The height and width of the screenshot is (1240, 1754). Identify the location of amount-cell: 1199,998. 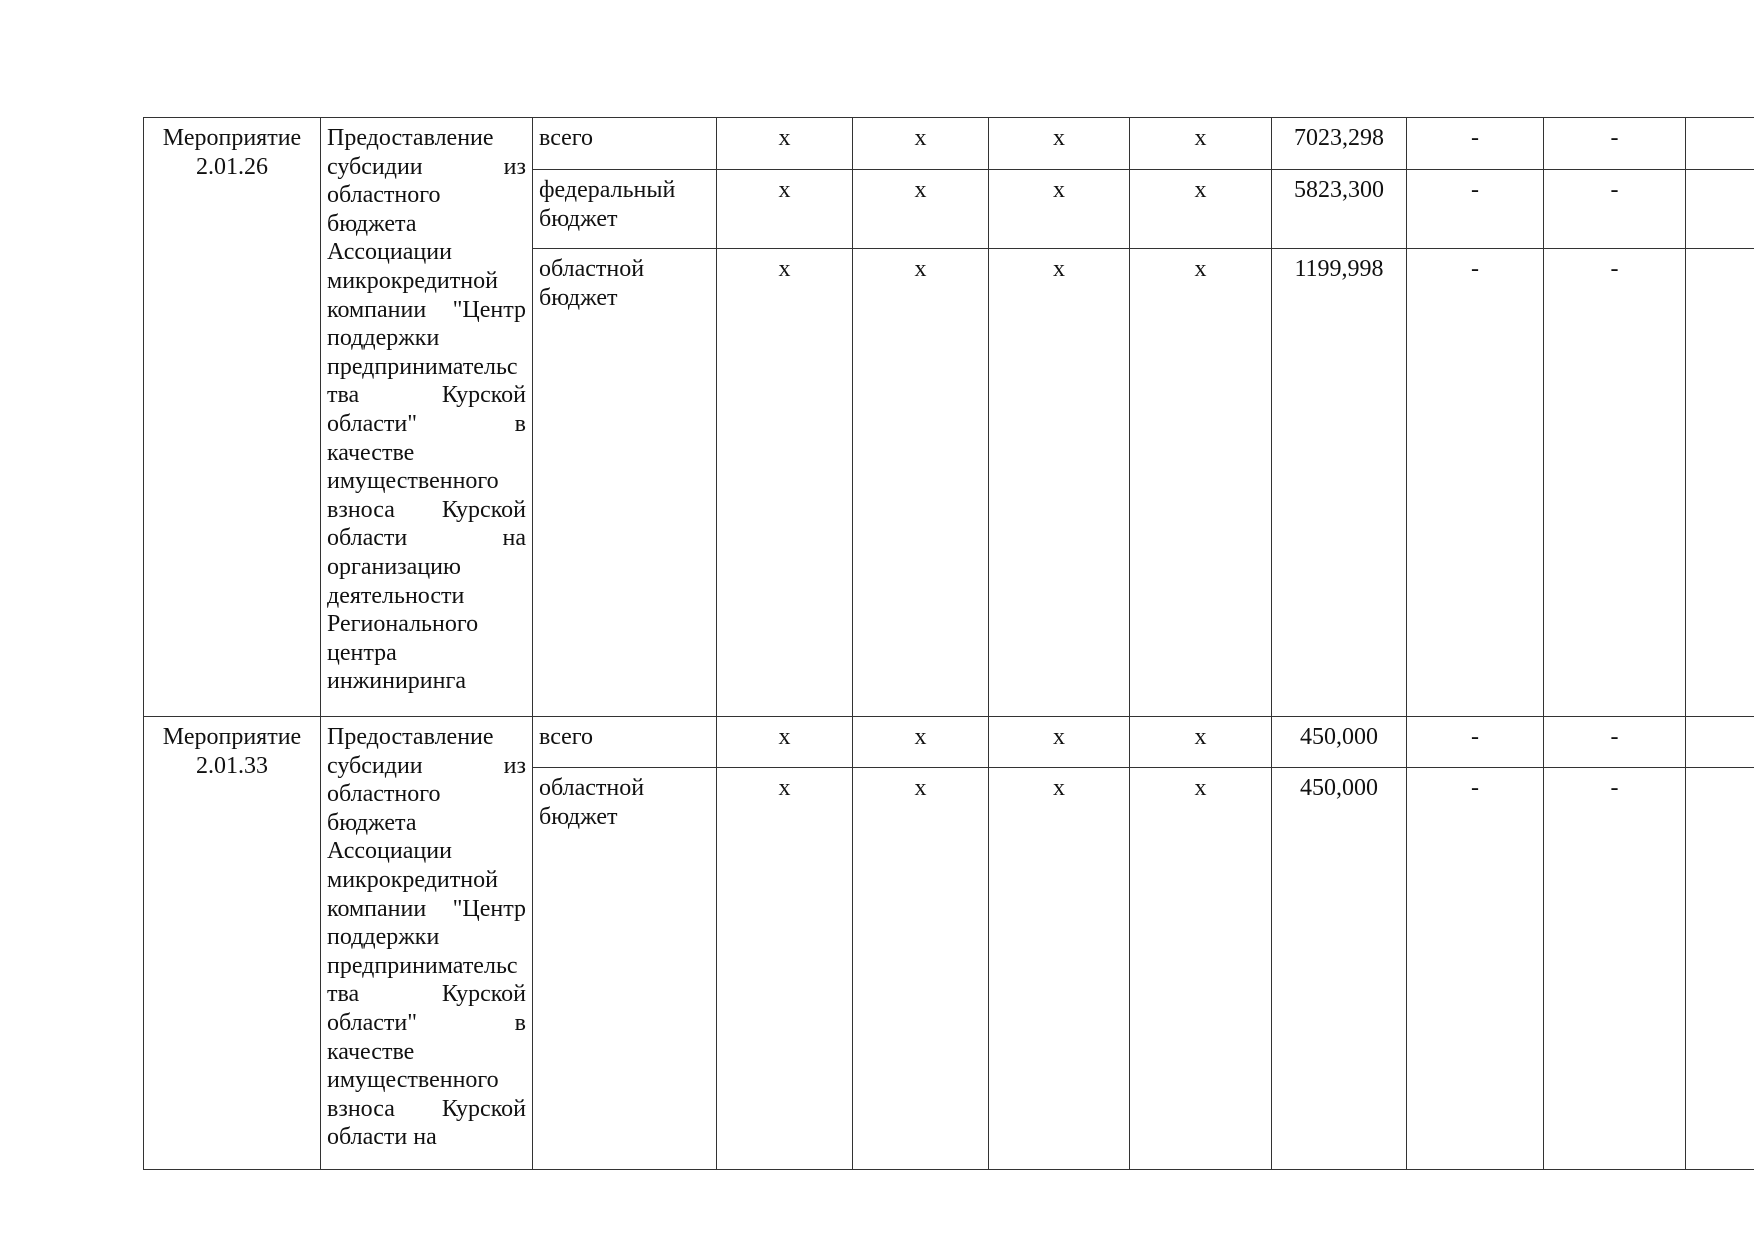
(1339, 482).